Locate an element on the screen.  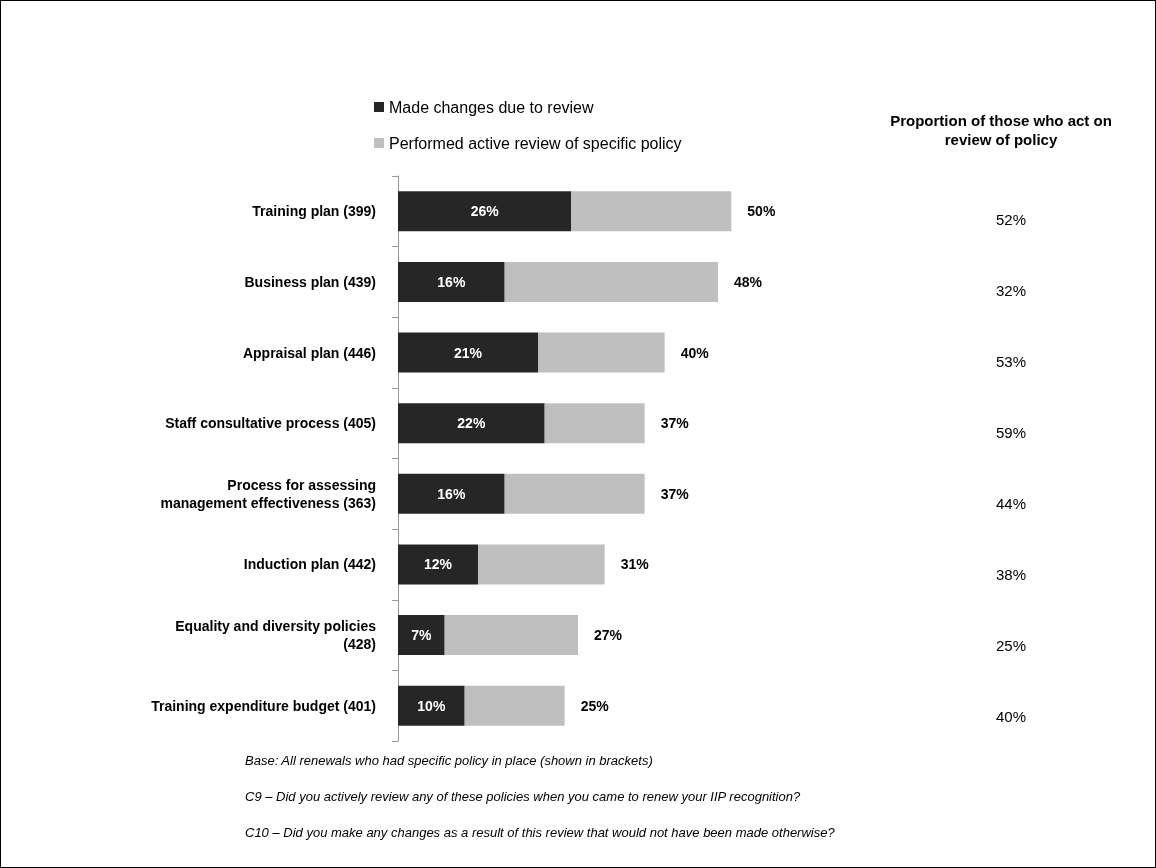
y-tick-label: Appraisal plan (446) is located at coordinates (309, 352).